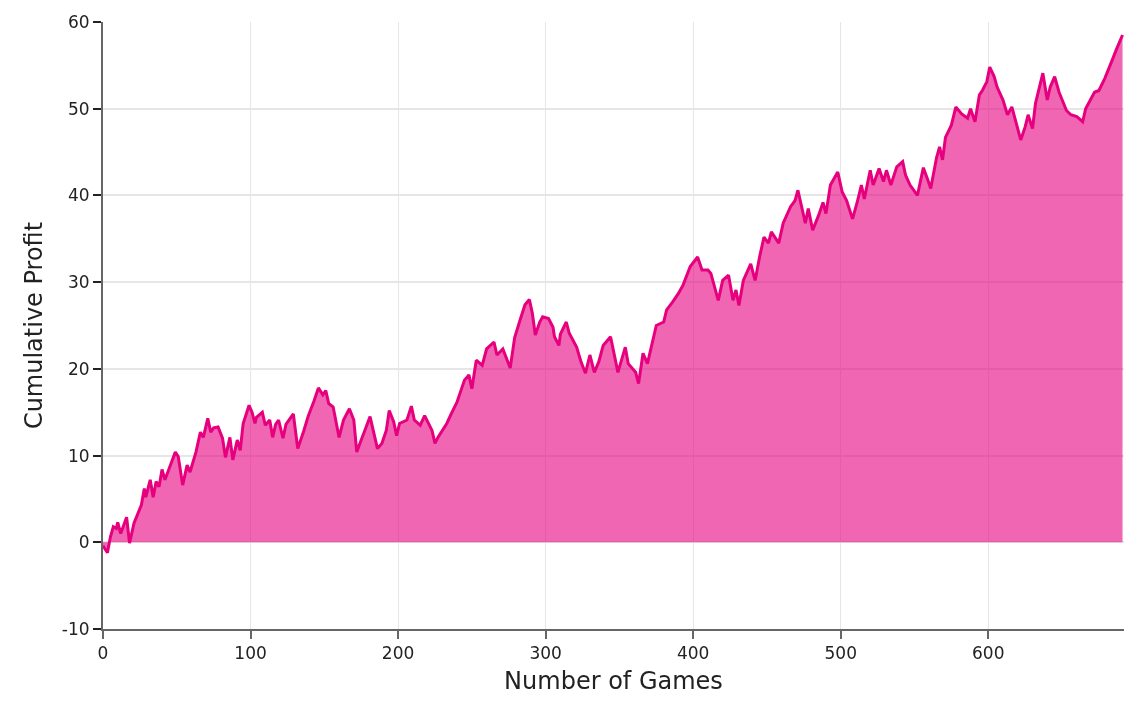 The width and height of the screenshot is (1148, 706). Describe the element at coordinates (250, 653) in the screenshot. I see `x-tick-label: 100` at that location.